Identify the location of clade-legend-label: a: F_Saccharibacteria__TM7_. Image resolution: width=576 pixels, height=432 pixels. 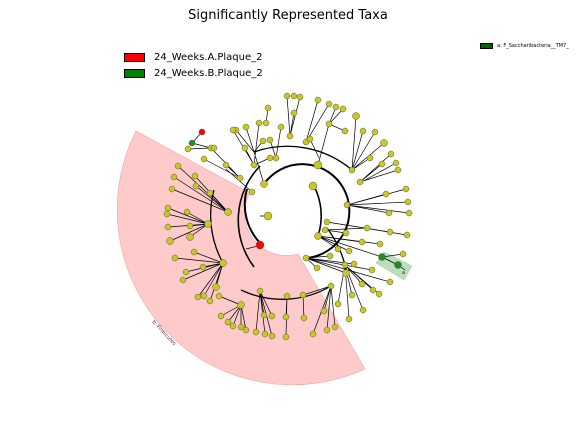
(533, 46).